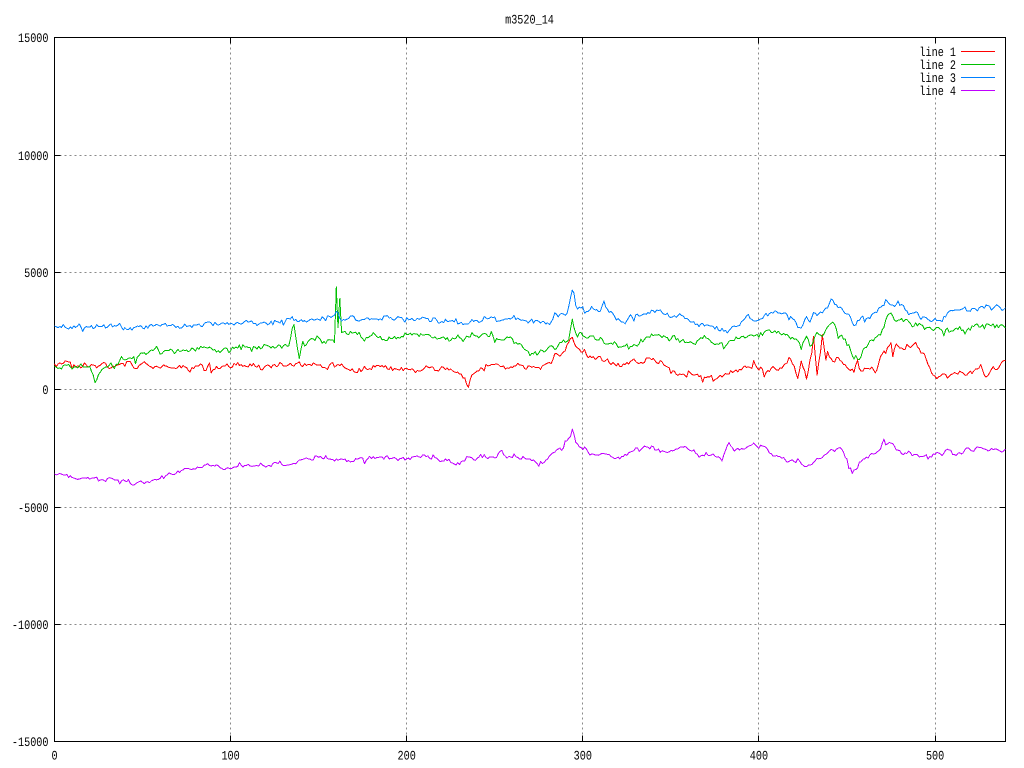 The height and width of the screenshot is (768, 1024). What do you see at coordinates (36, 273) in the screenshot?
I see `svg-text: 5000` at bounding box center [36, 273].